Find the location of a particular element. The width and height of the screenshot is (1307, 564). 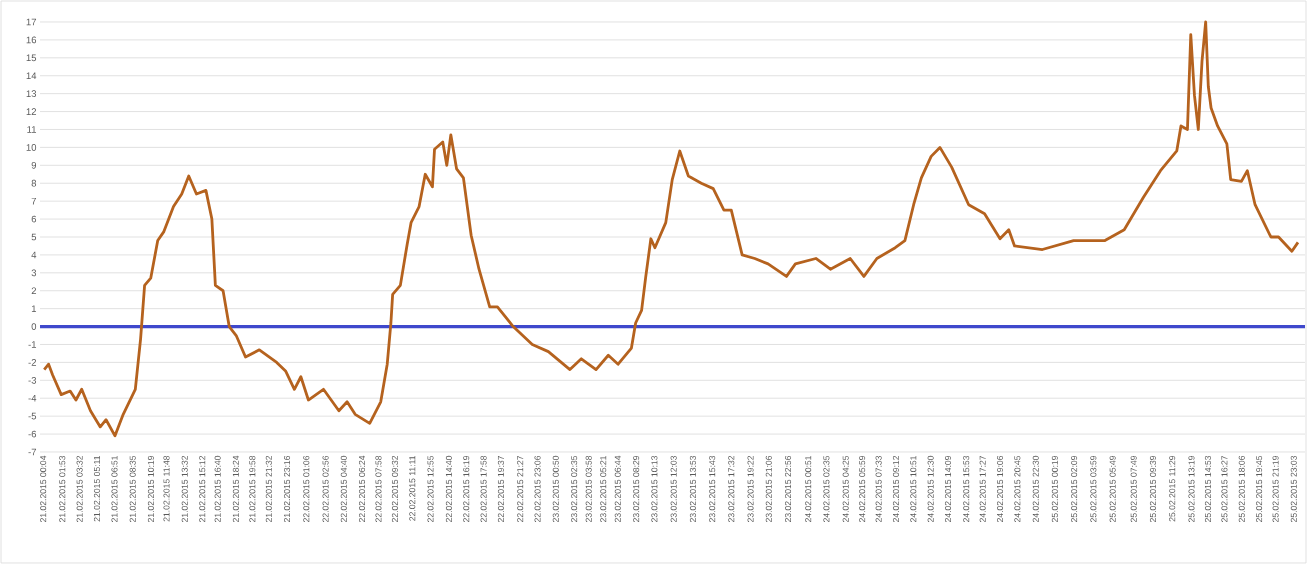

x-tick-label: 24.02.2015 05:59 is located at coordinates (862, 489).